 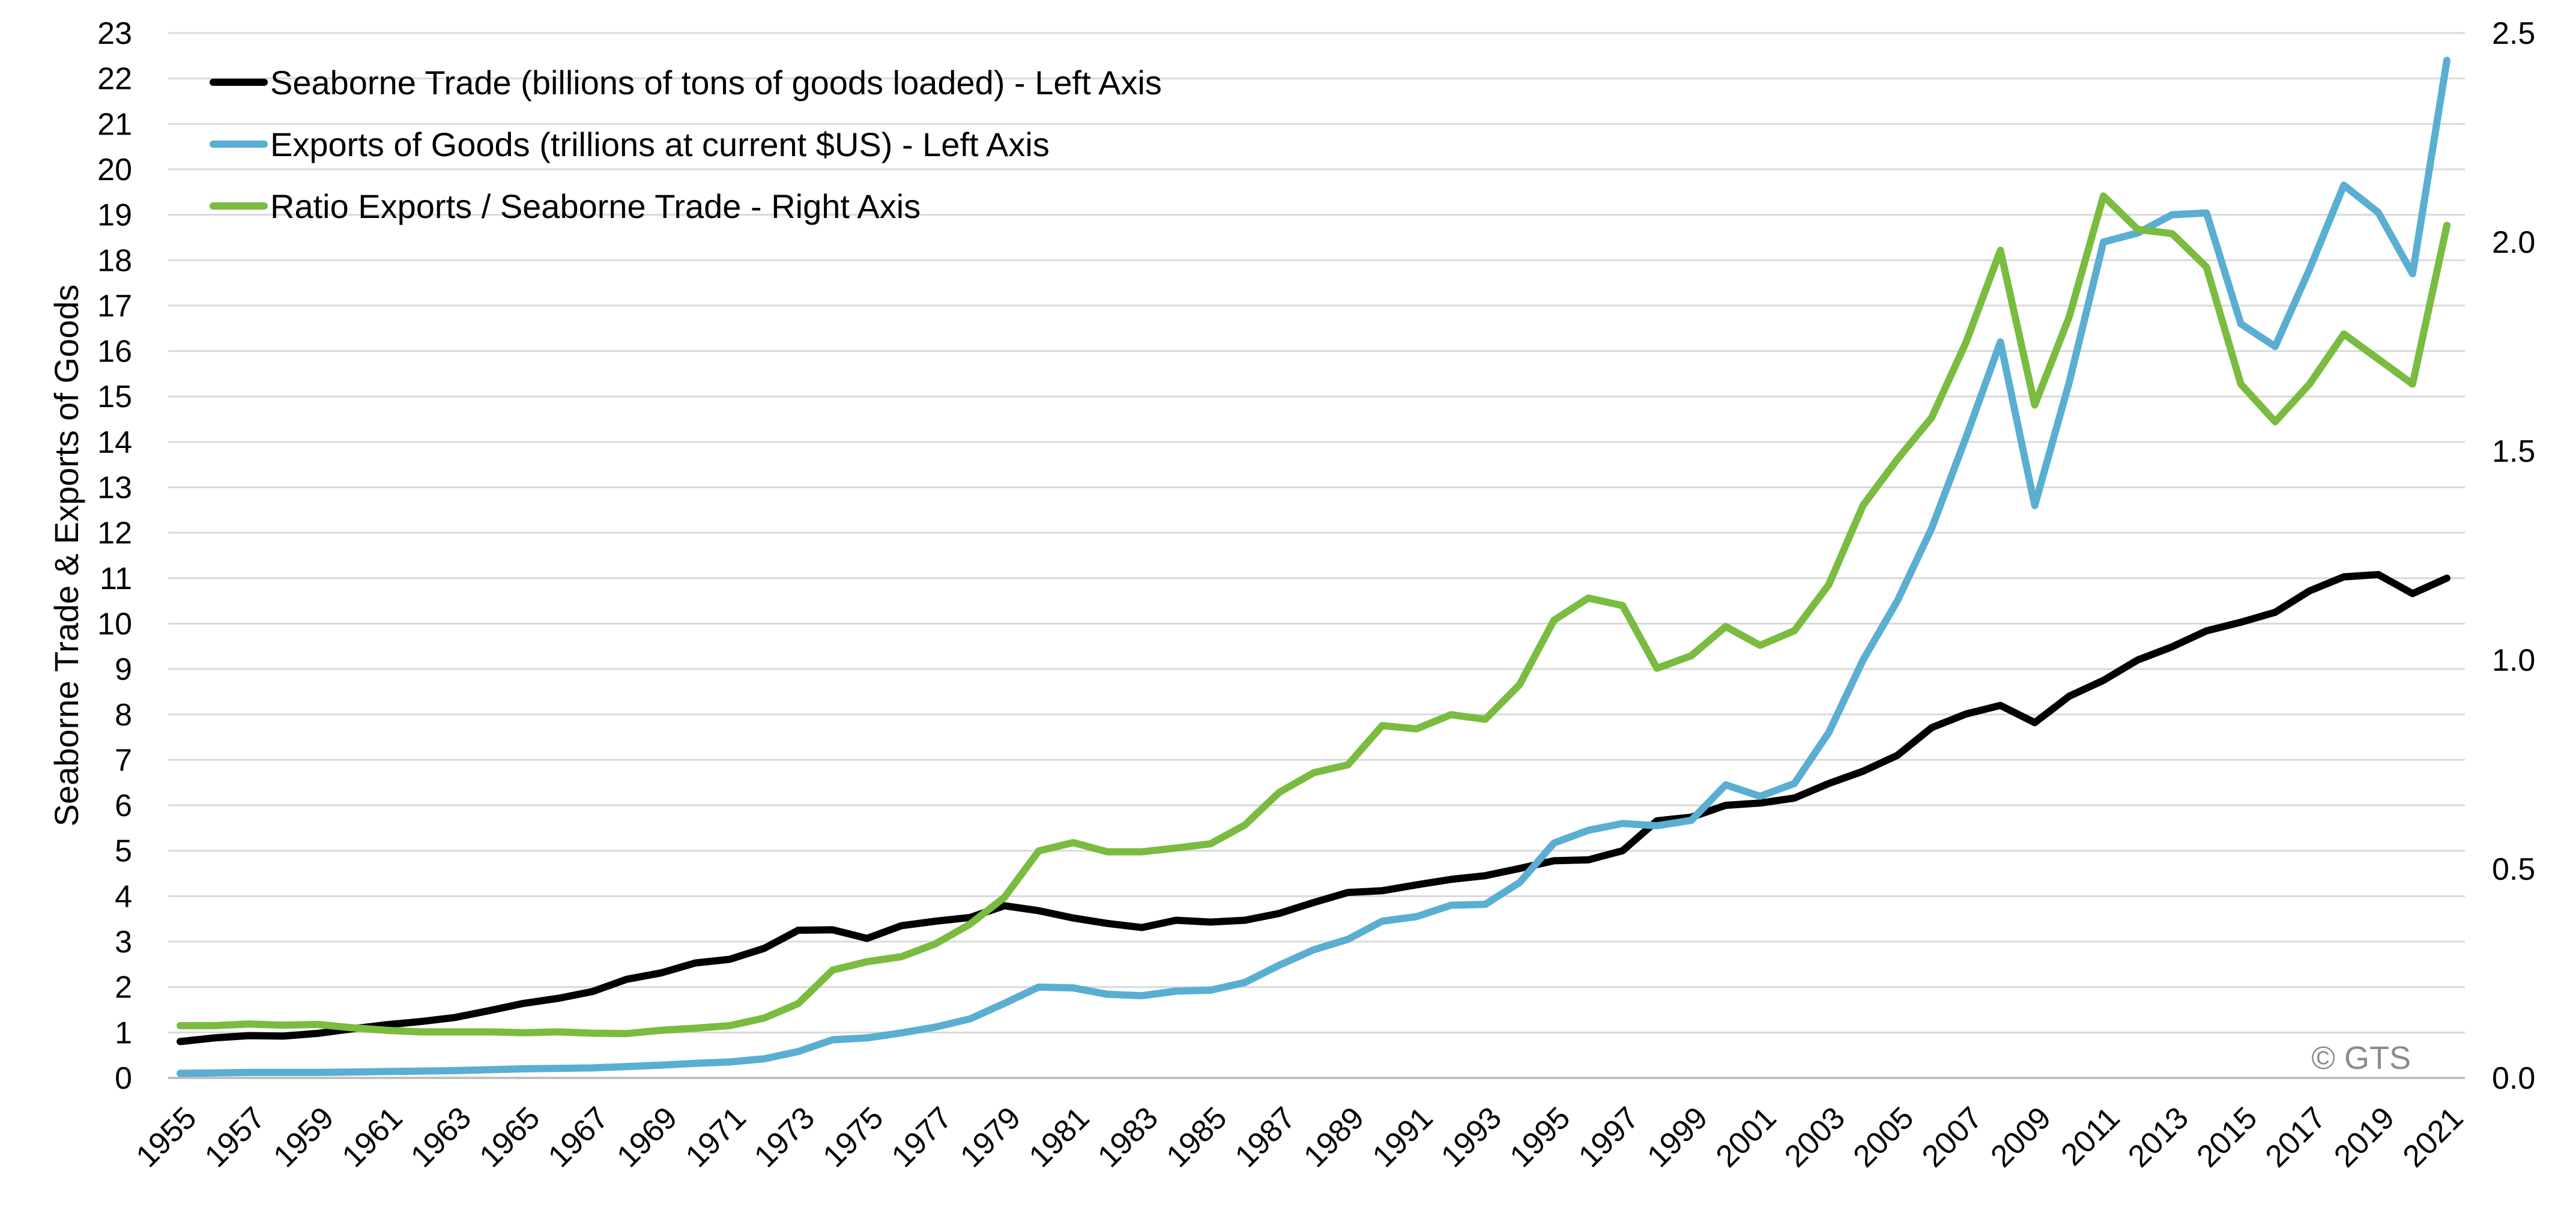 I want to click on x-tick-label: 1983, so click(x=1128, y=1137).